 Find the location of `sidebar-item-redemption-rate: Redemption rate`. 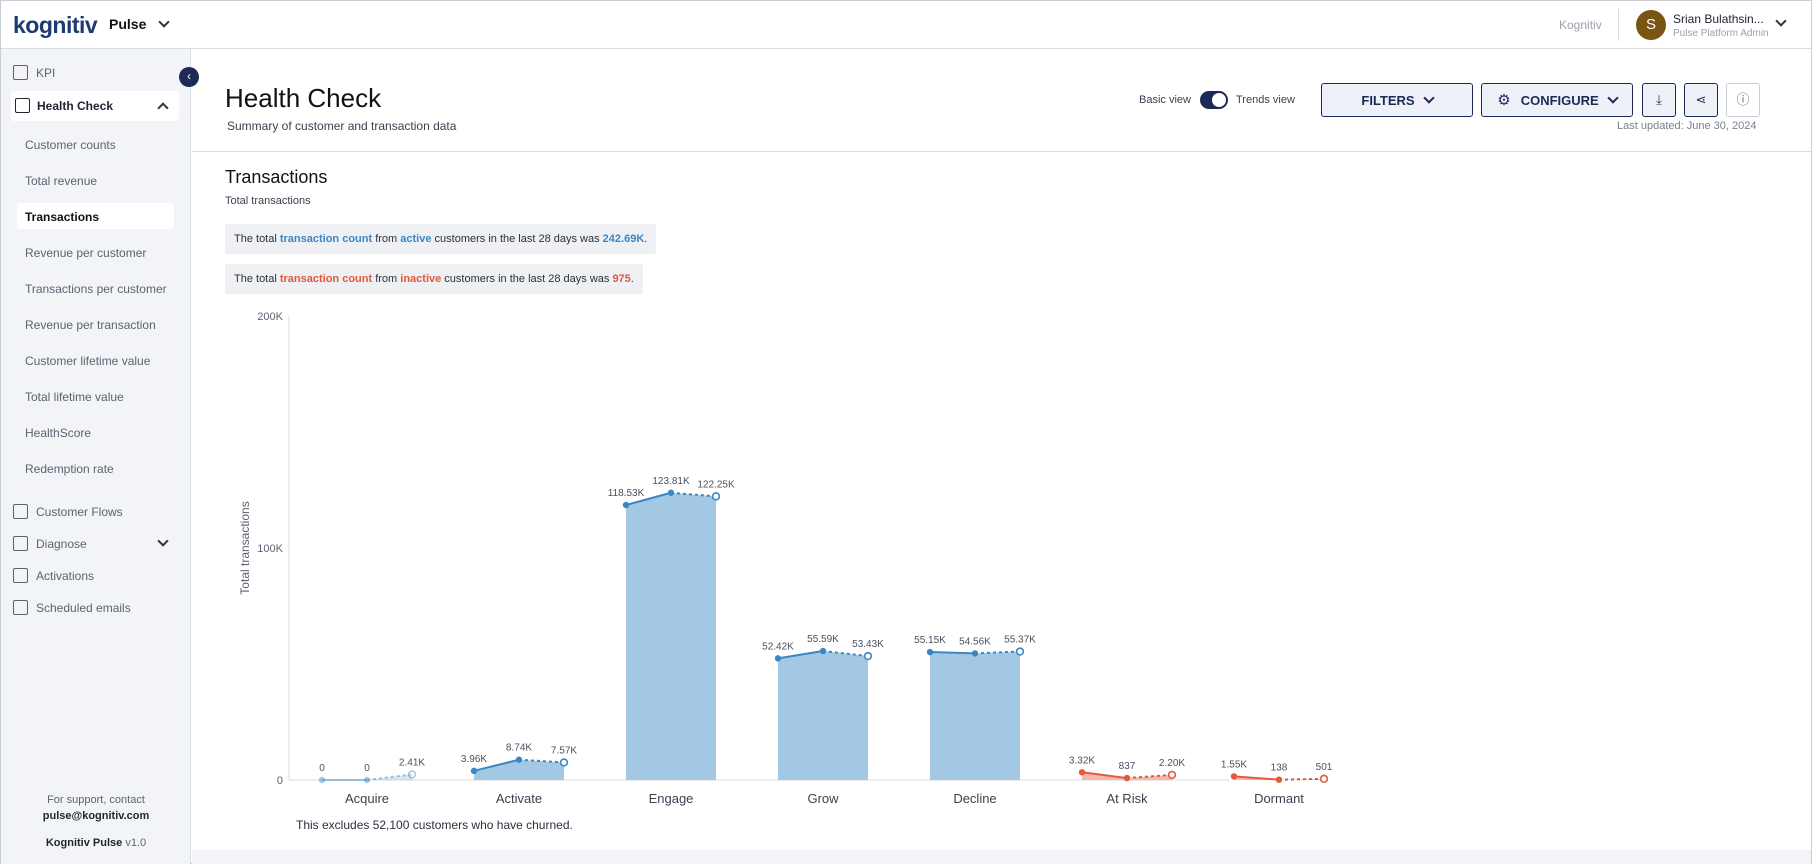

sidebar-item-redemption-rate: Redemption rate is located at coordinates (69, 469).